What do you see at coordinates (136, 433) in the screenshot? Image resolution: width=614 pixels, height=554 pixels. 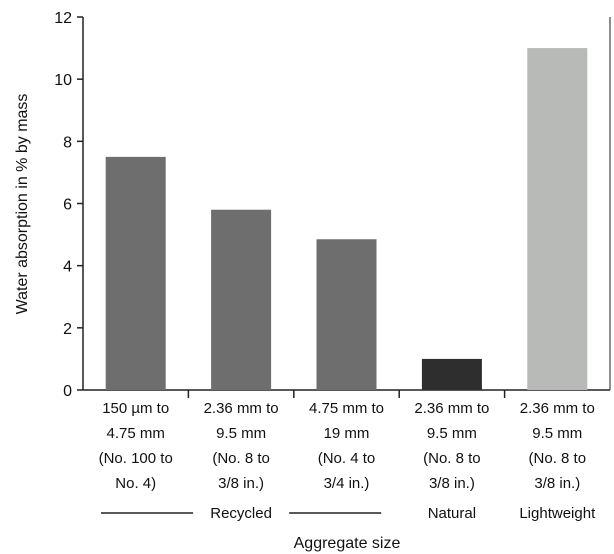 I see `category-label-line: 4.75 mm` at bounding box center [136, 433].